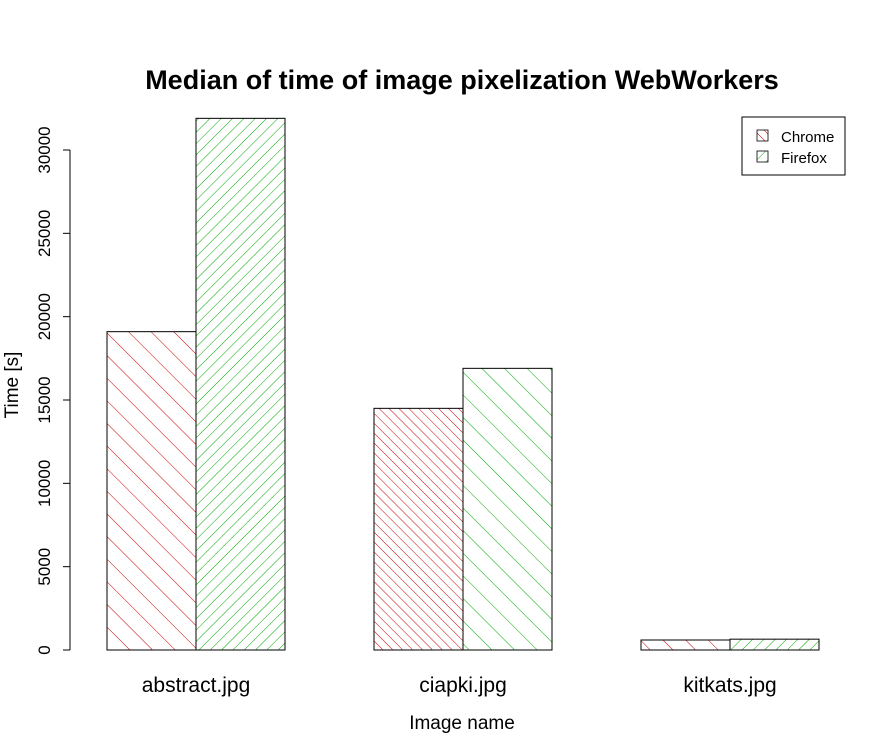 The image size is (886, 754). What do you see at coordinates (44, 149) in the screenshot?
I see `y-tick-label: 30000` at bounding box center [44, 149].